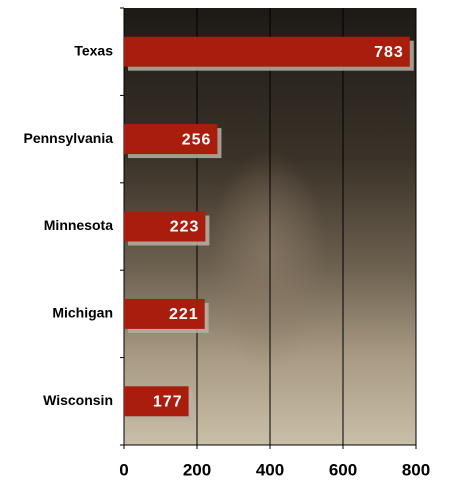 The image size is (450, 487). I want to click on x-tick-label: 600, so click(343, 469).